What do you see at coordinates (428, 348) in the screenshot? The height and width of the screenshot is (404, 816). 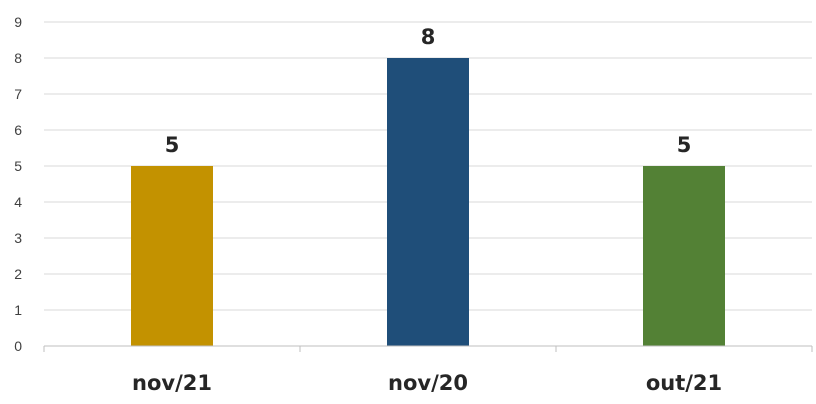 I see `x-axis` at bounding box center [428, 348].